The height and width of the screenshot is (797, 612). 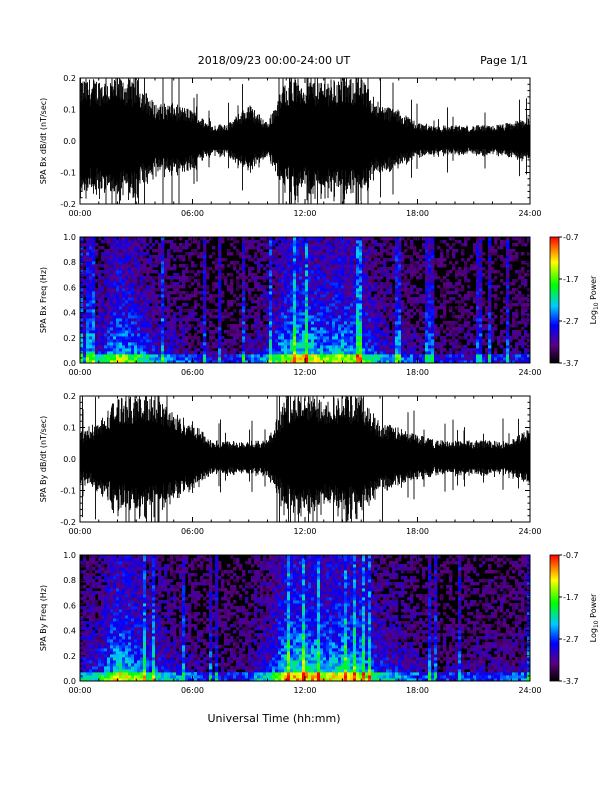 What do you see at coordinates (43, 618) in the screenshot?
I see `y-axis-label: SPA By Freq (Hz)` at bounding box center [43, 618].